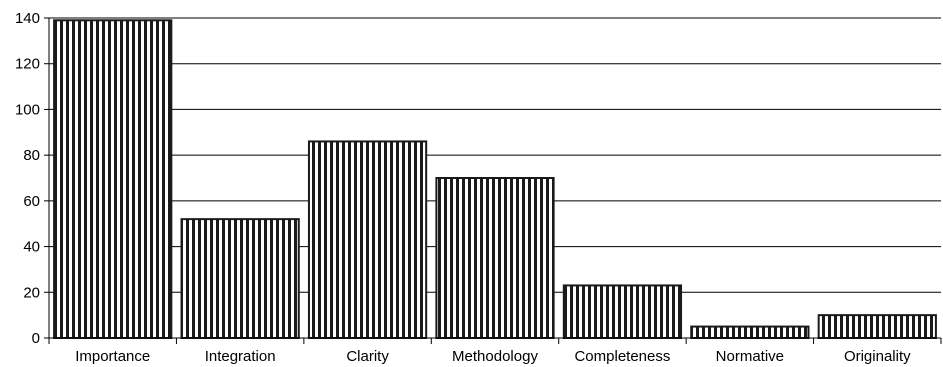 This screenshot has height=367, width=943. I want to click on y-tick-label: 120, so click(27, 64).